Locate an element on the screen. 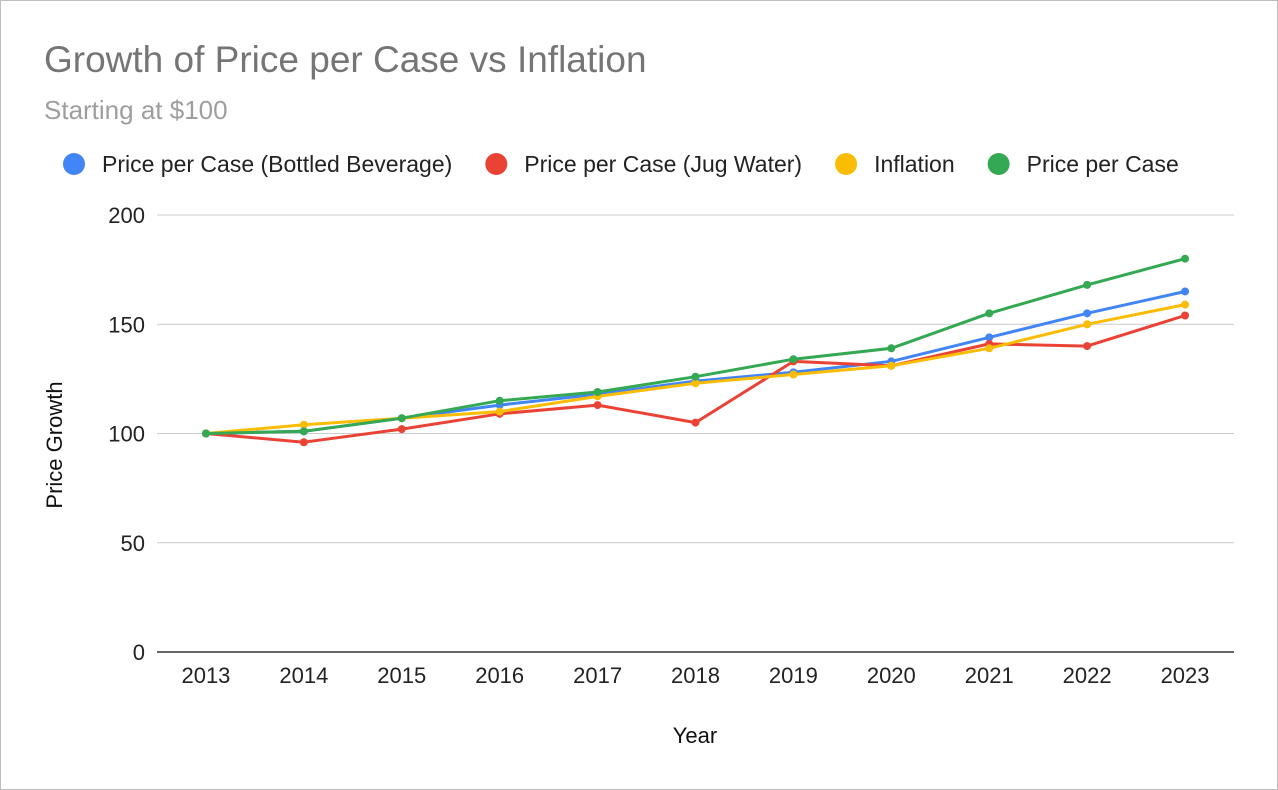 Image resolution: width=1278 pixels, height=790 pixels. y-tick-label: 200 is located at coordinates (126, 215).